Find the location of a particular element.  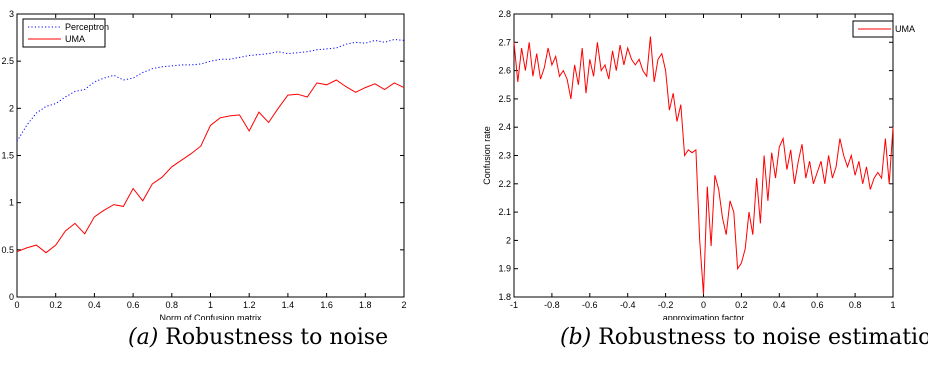

legend-box is located at coordinates (64, 33).